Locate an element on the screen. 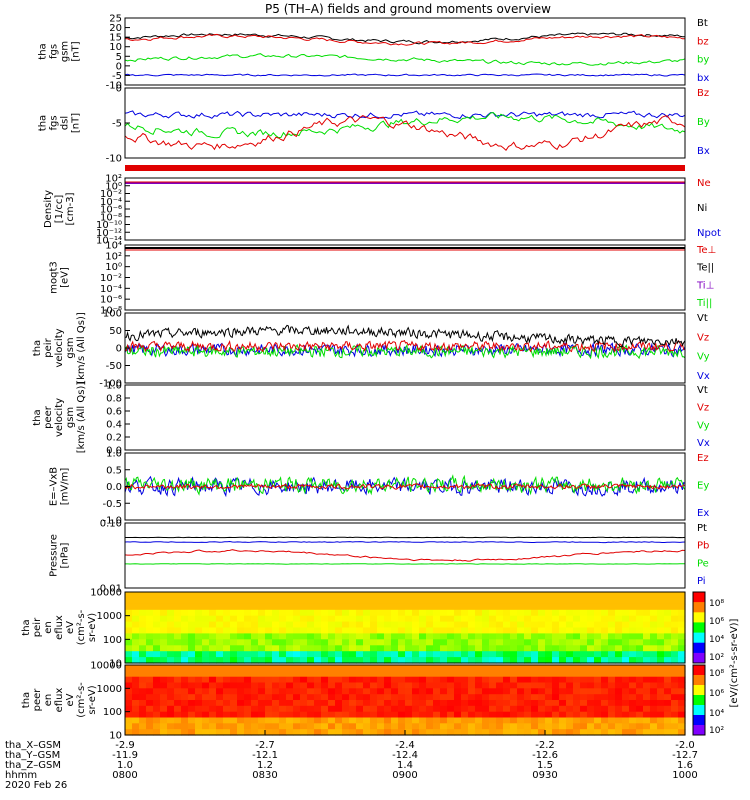 The width and height of the screenshot is (750, 800). y-axis-label: E=–VxB is located at coordinates (54, 486).